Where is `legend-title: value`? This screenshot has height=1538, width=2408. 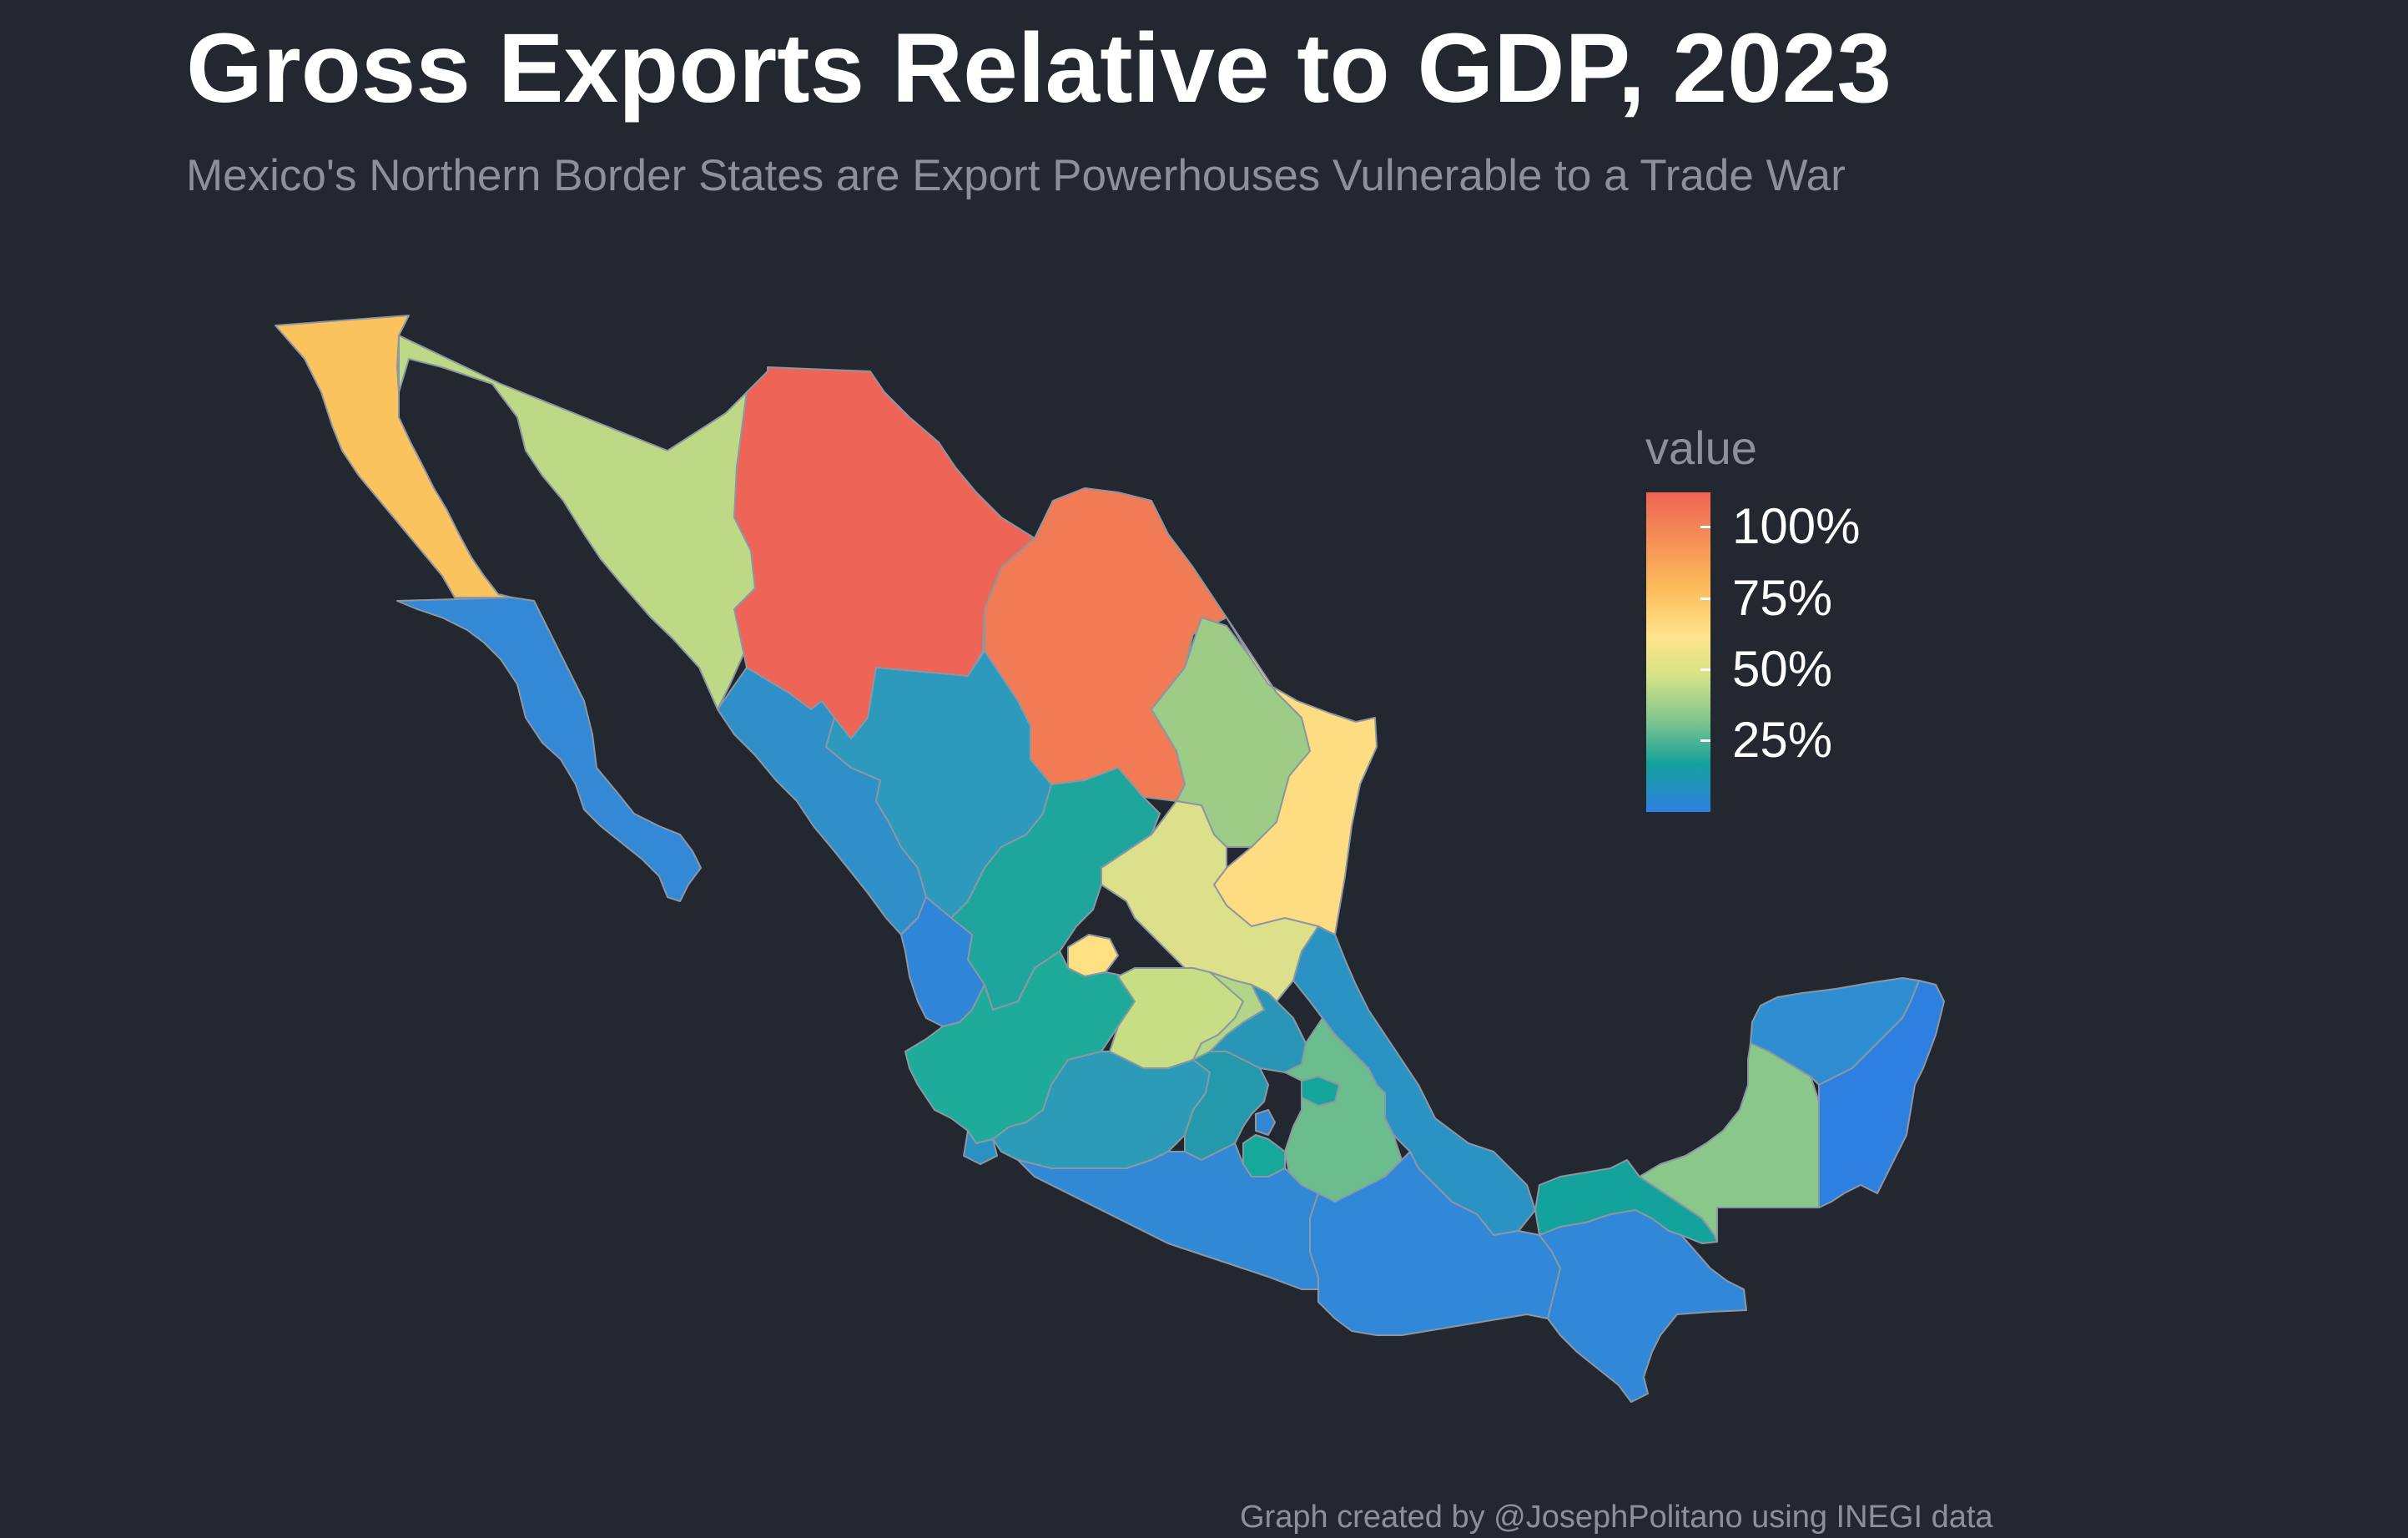 legend-title: value is located at coordinates (1701, 447).